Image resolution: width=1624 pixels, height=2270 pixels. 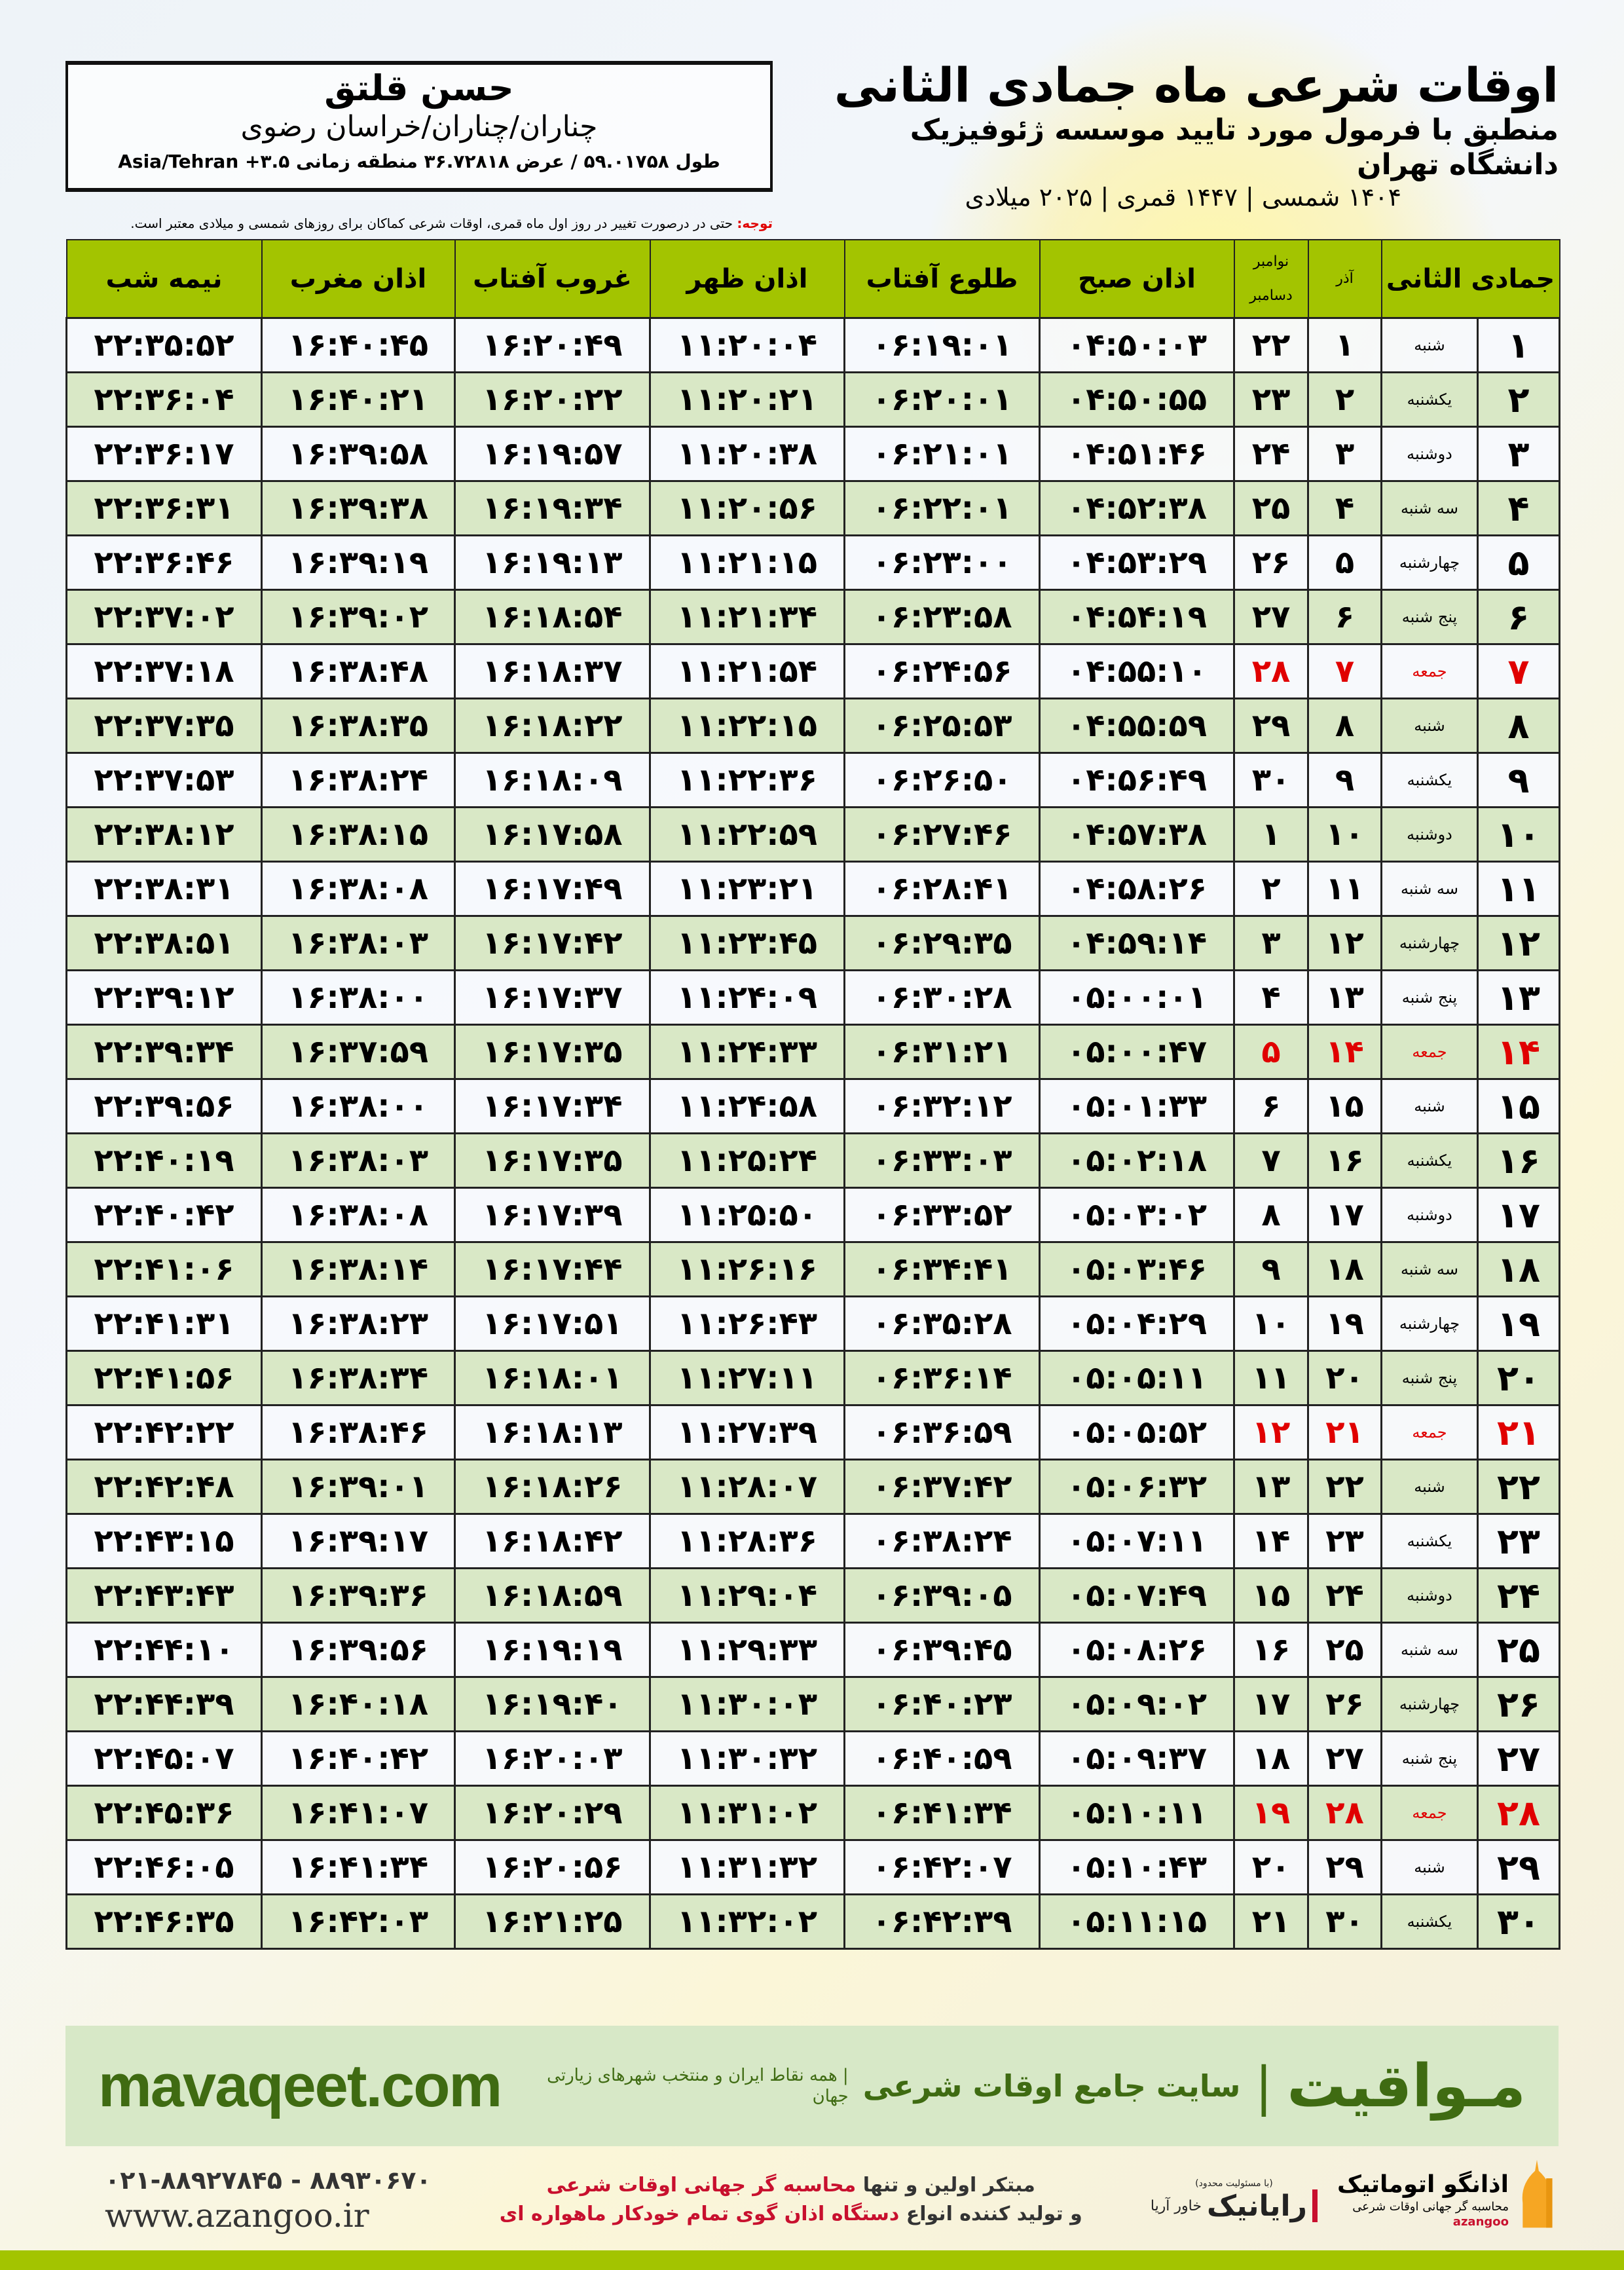 What do you see at coordinates (552, 1106) in the screenshot?
I see `cell-sunset: ۱۶:۱۷:۳۴` at bounding box center [552, 1106].